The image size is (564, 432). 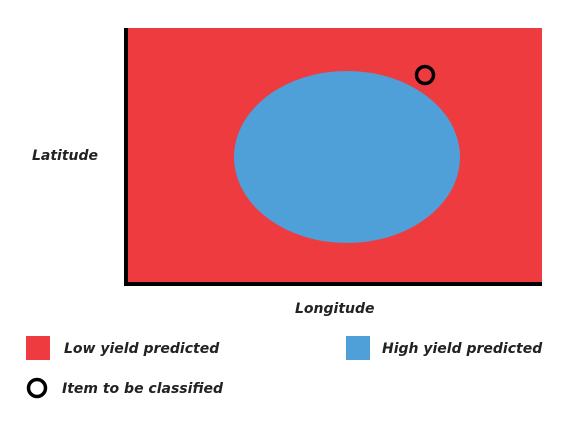 What do you see at coordinates (38, 348) in the screenshot?
I see `legend-low-swatch` at bounding box center [38, 348].